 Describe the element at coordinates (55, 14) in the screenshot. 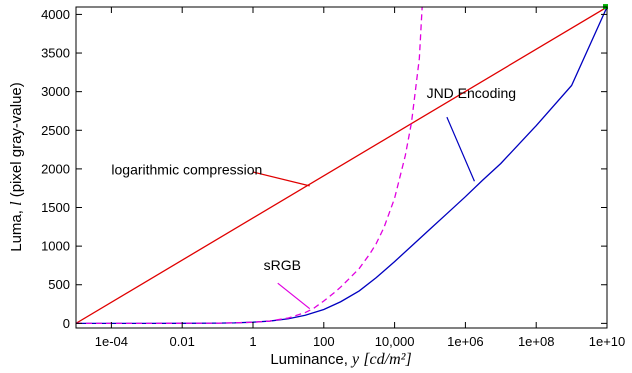

I see `y-tick-label: 4000` at that location.